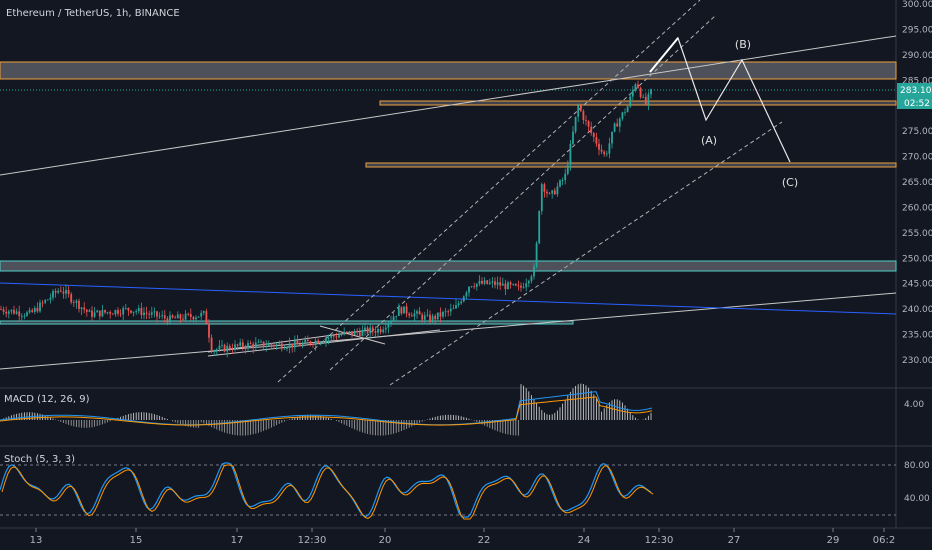 Image resolution: width=932 pixels, height=550 pixels. Describe the element at coordinates (914, 89) in the screenshot. I see `last-price-tag` at that location.